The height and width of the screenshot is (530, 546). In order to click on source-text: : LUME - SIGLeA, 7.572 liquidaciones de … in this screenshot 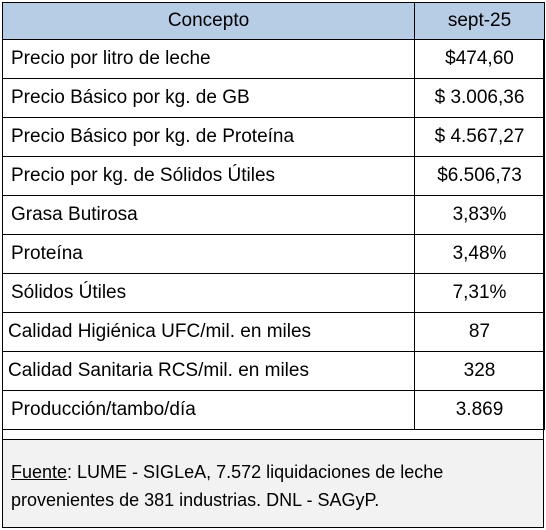, I will do `click(227, 486)`.